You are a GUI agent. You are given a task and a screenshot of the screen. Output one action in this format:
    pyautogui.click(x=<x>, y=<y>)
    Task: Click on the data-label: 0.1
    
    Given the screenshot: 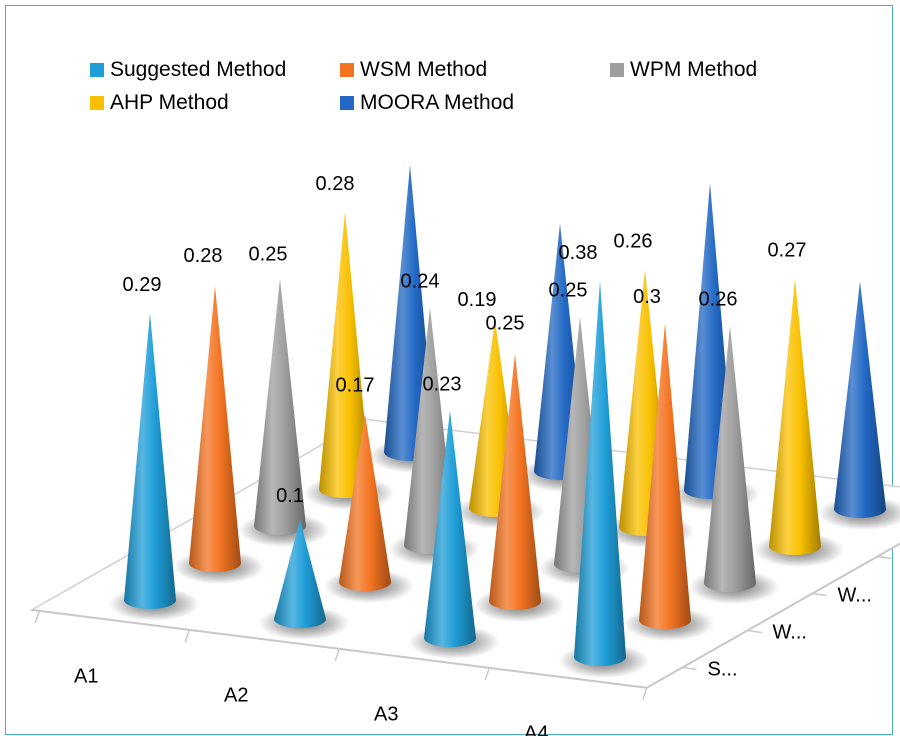 What is the action you would take?
    pyautogui.click(x=290, y=496)
    